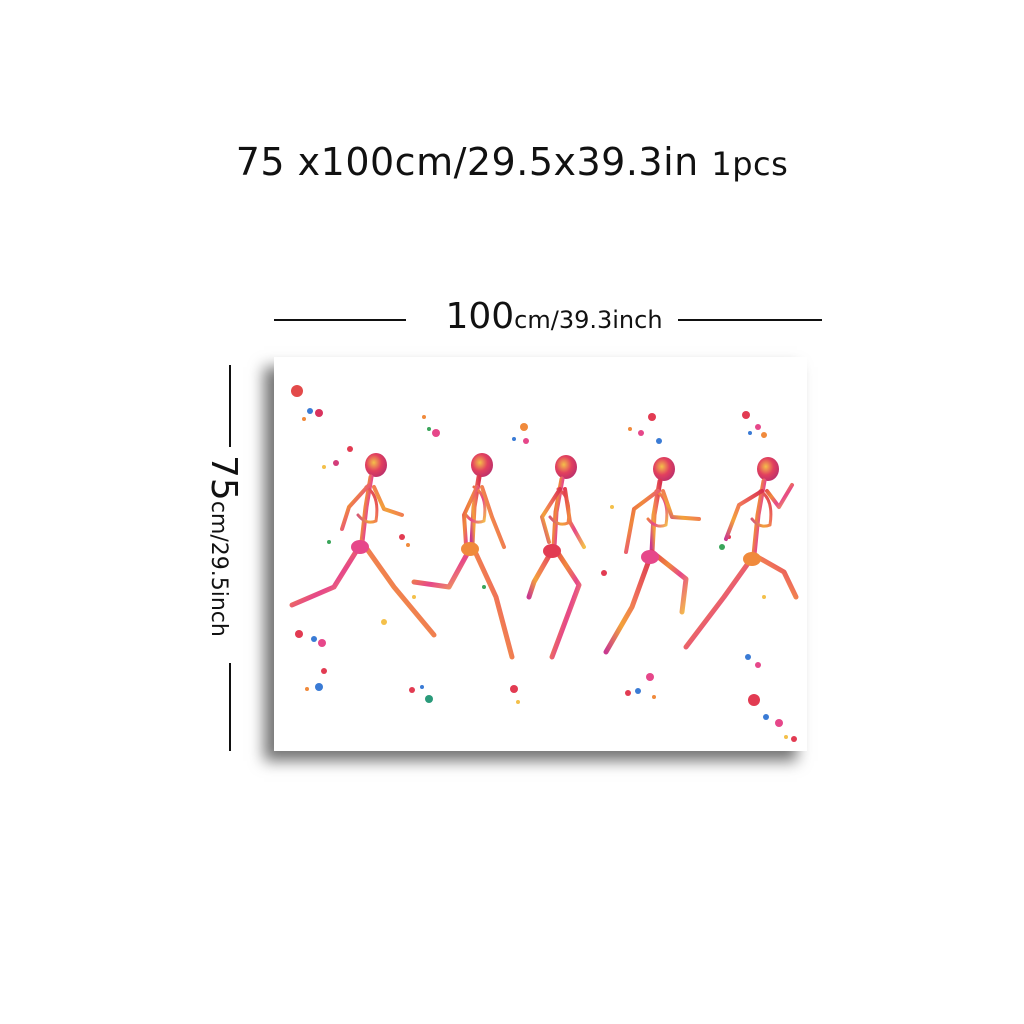  What do you see at coordinates (750, 320) in the screenshot?
I see `width-line-right` at bounding box center [750, 320].